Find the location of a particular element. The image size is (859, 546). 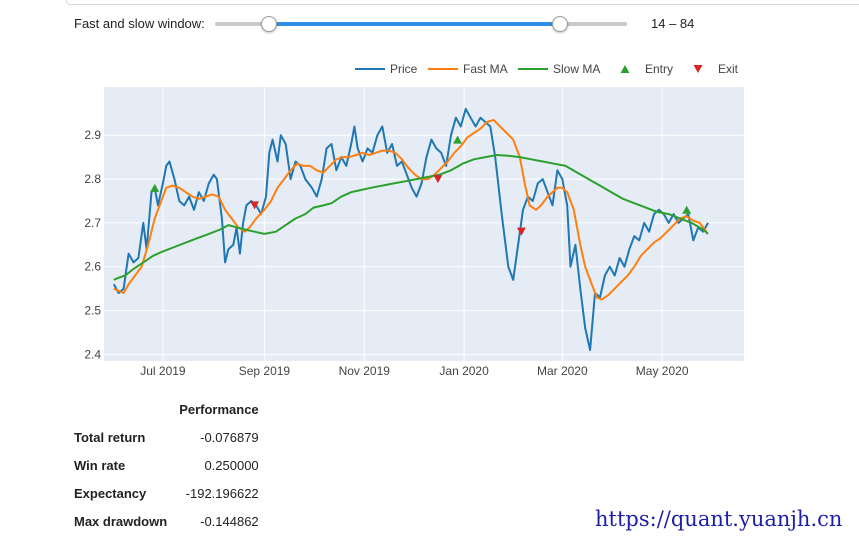

table-row: Total return -0.076879 is located at coordinates (166, 437).